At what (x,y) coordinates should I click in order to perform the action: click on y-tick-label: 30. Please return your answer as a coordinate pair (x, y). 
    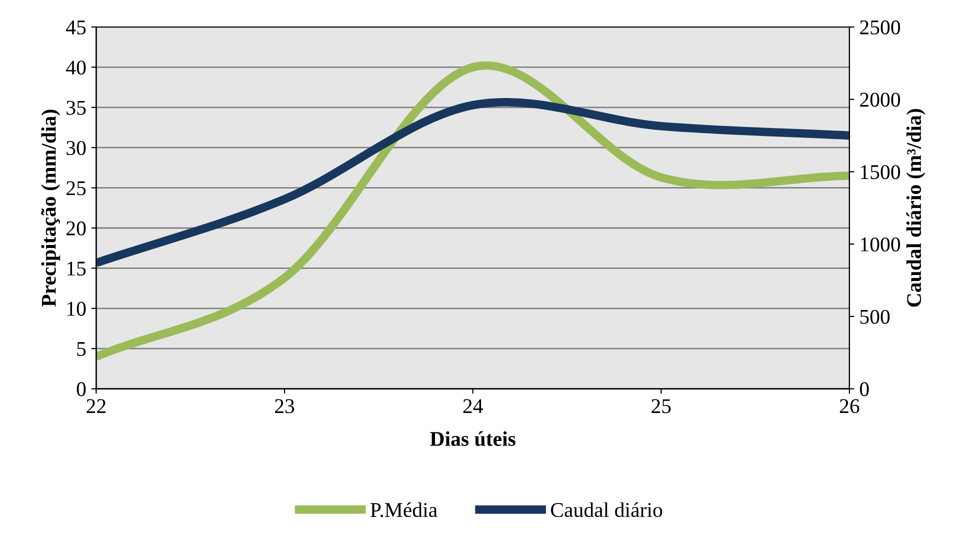
    Looking at the image, I should click on (76, 148).